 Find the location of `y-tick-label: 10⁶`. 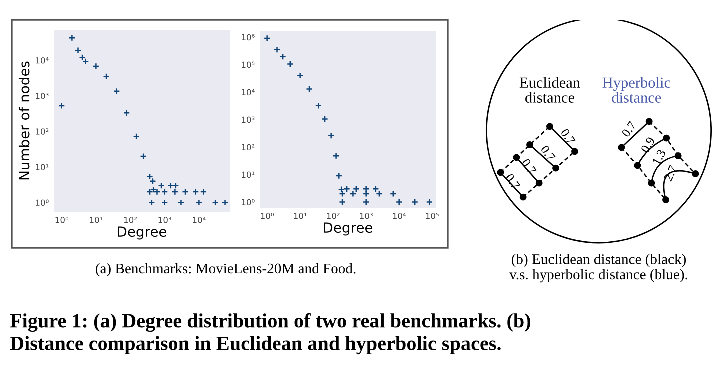

y-tick-label: 10⁶ is located at coordinates (248, 37).